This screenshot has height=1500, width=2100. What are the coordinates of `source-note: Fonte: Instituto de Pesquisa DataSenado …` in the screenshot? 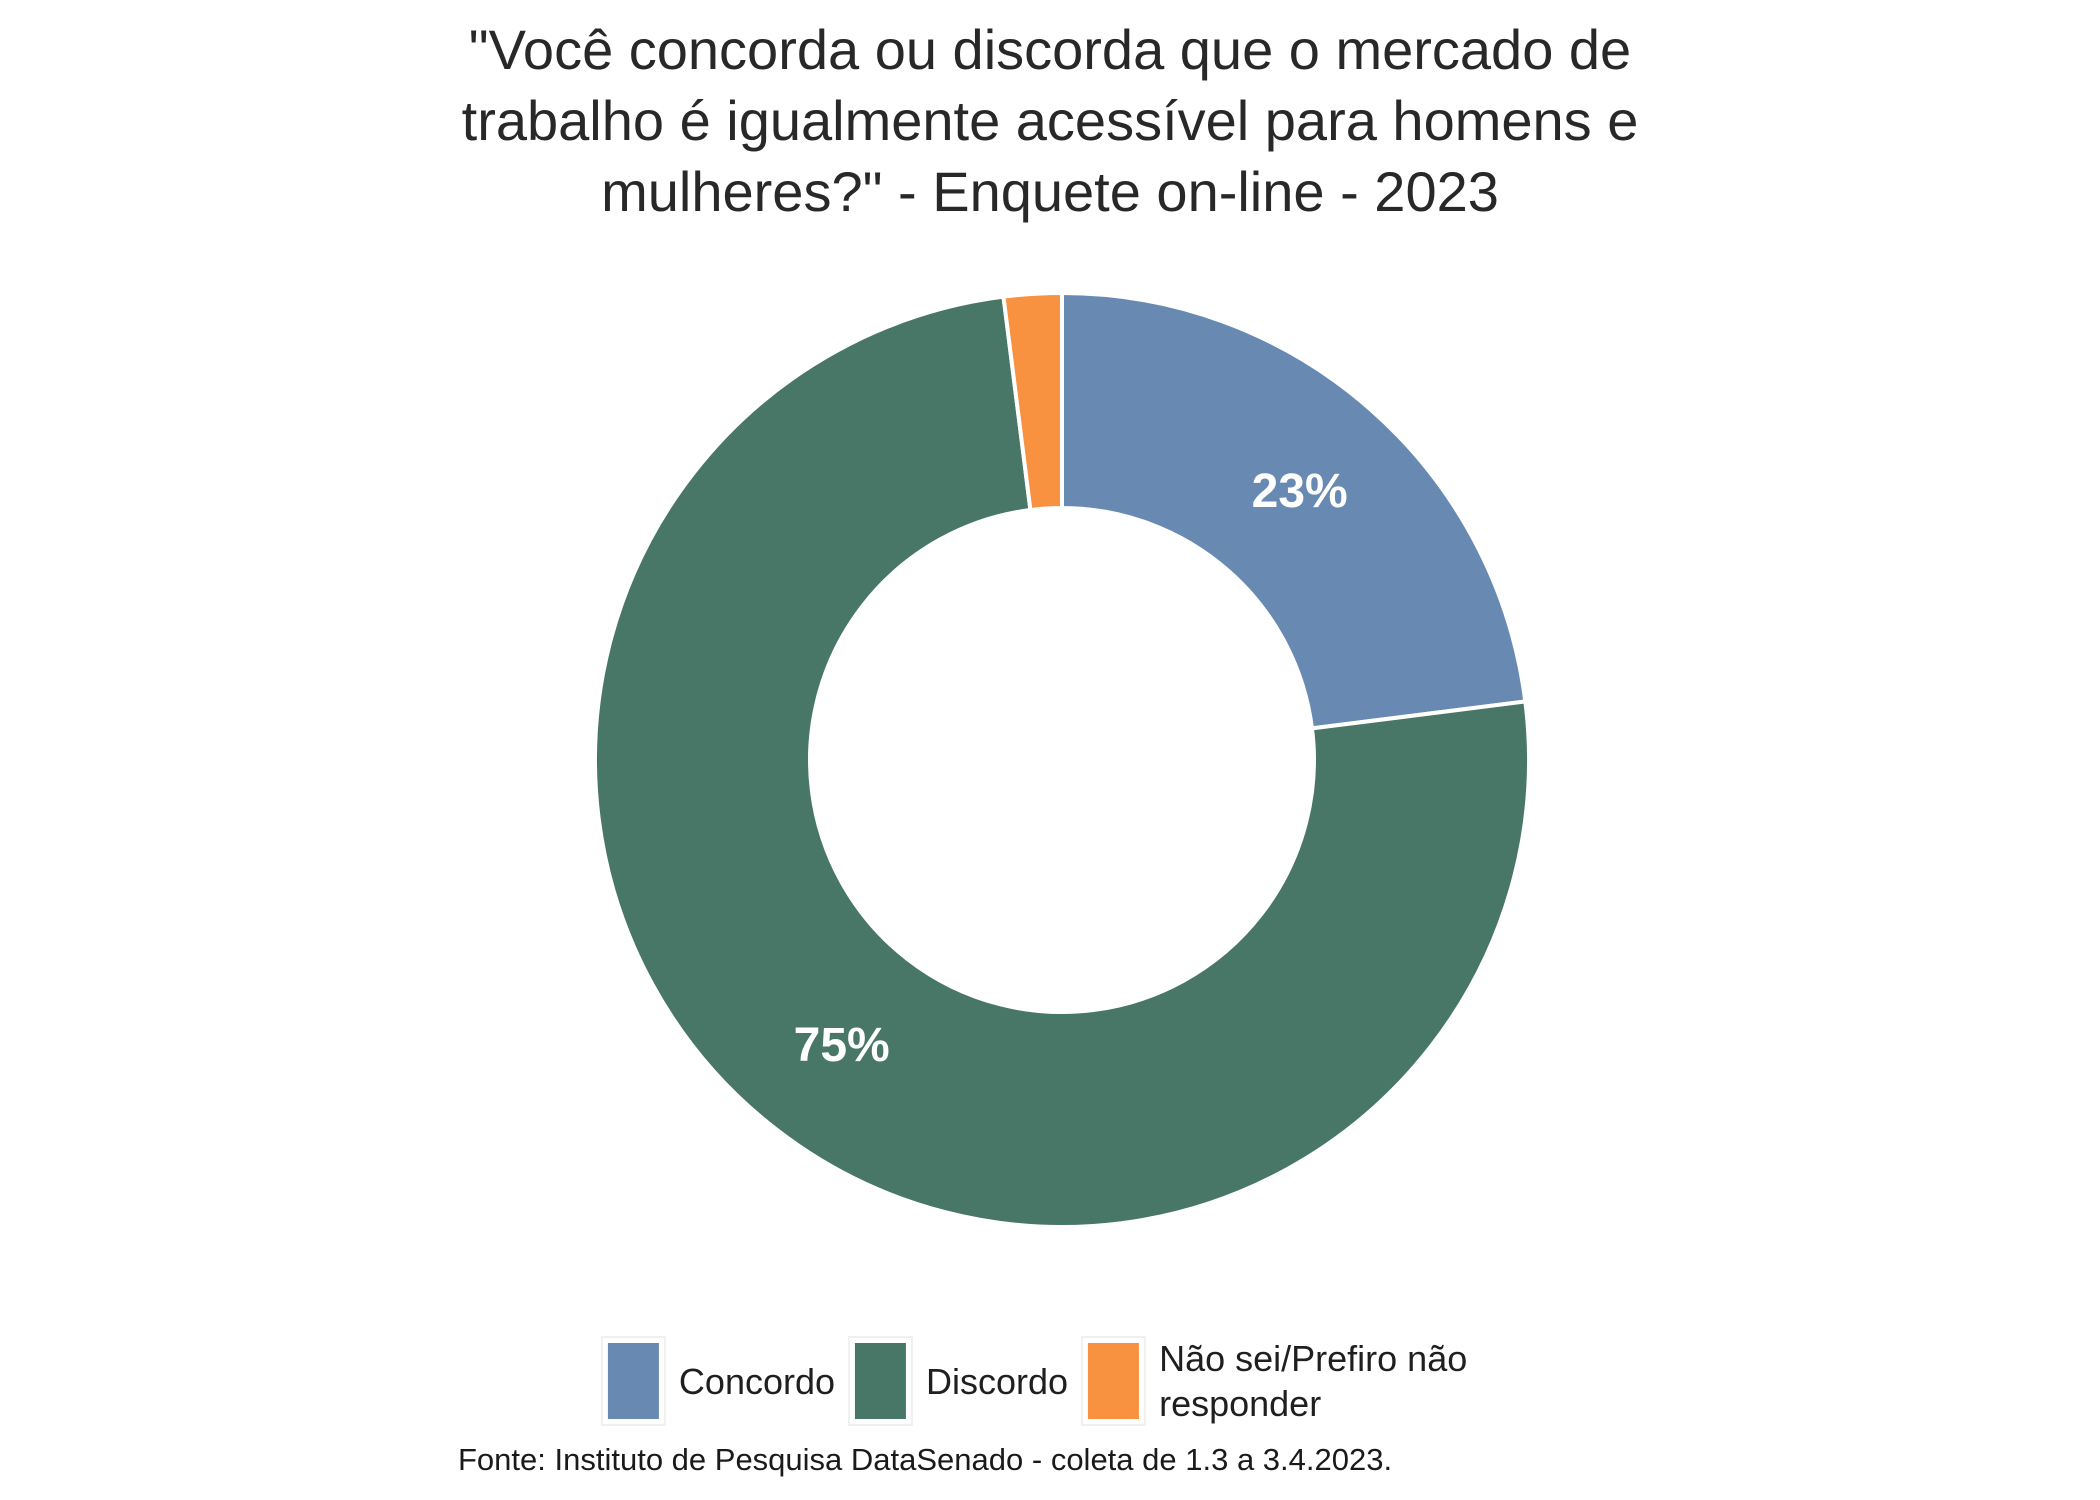 It's located at (925, 1459).